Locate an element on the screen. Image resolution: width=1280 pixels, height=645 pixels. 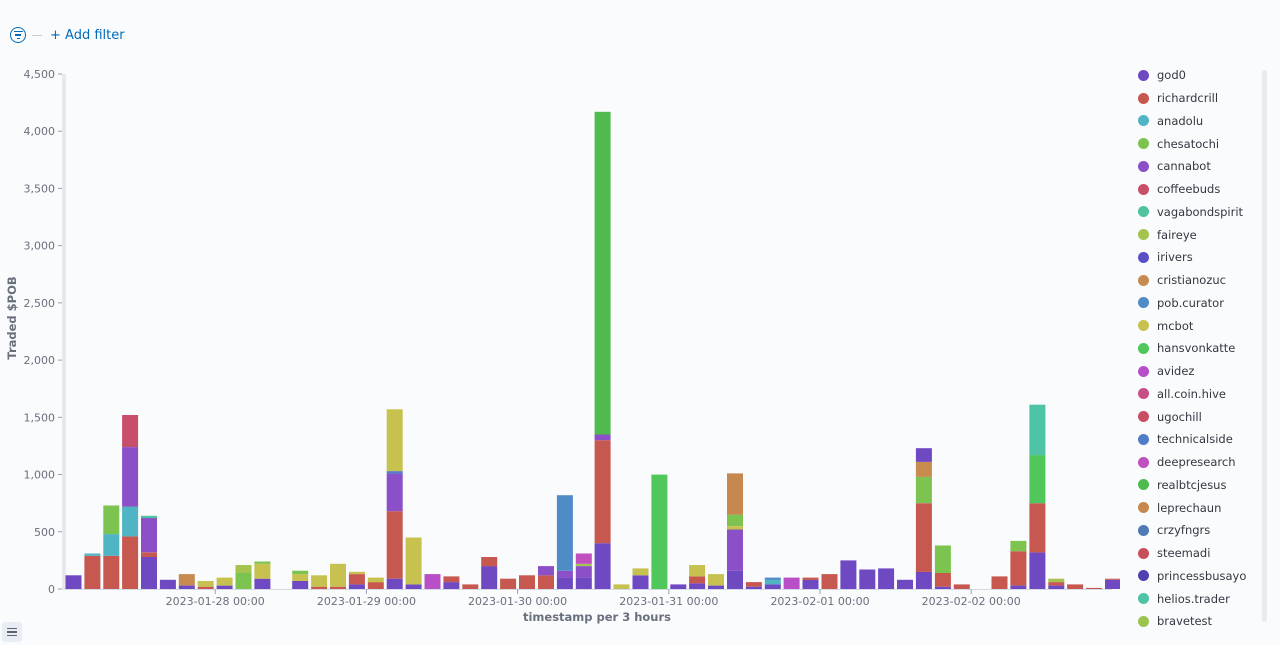
legend-item: bravetest is located at coordinates (1197, 621).